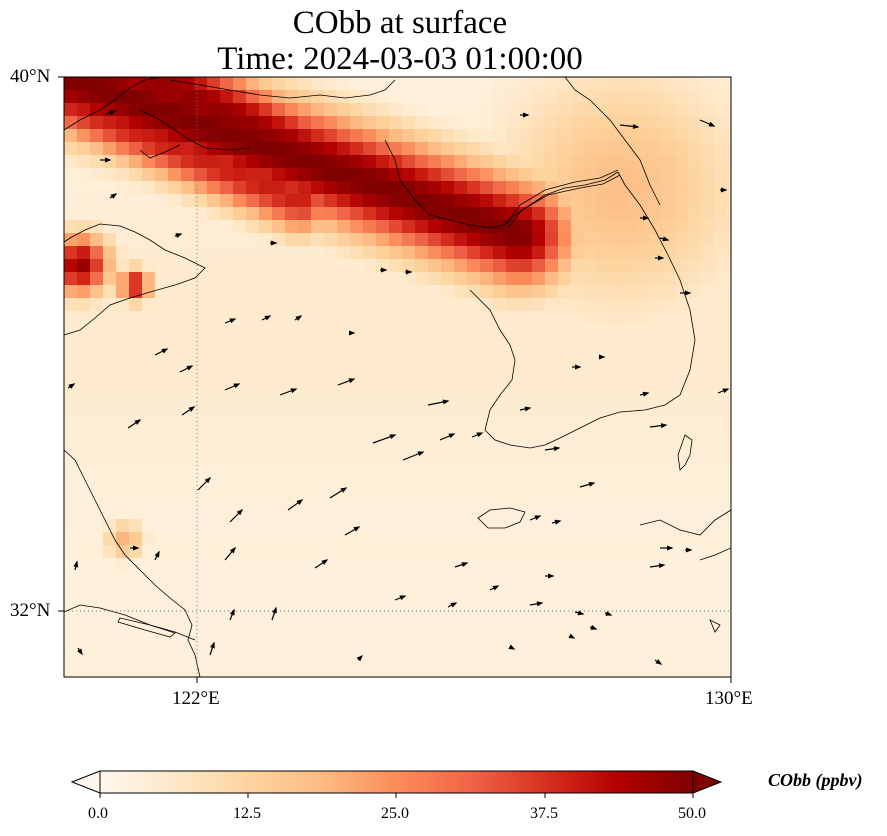  I want to click on colorbar-tick-3: 37.5, so click(544, 813).